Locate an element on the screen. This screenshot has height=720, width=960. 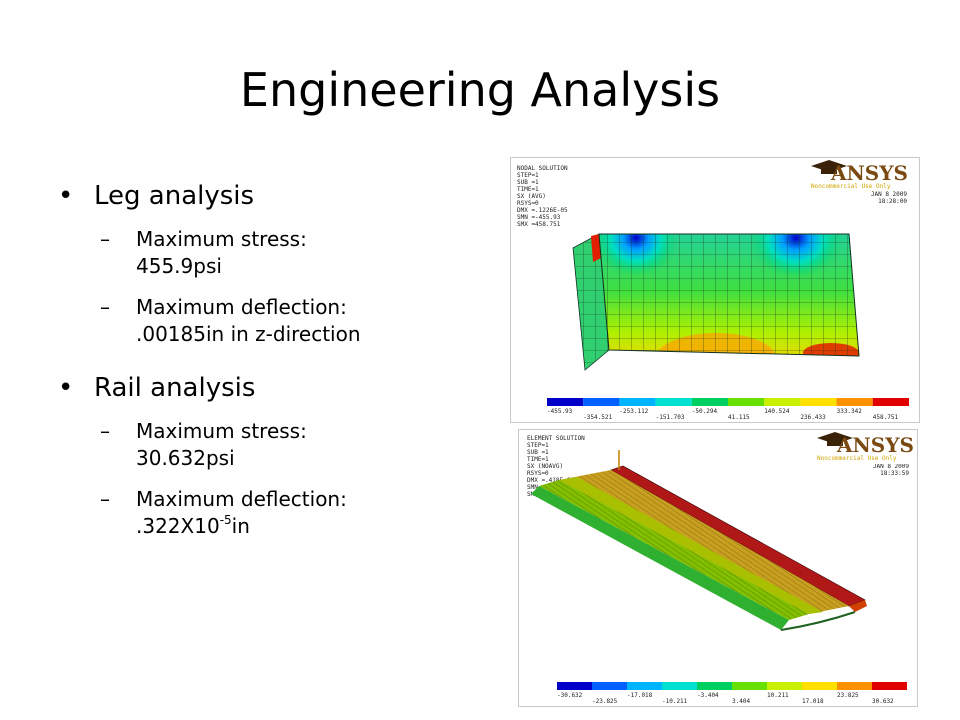
legend-tick-label: -10.211 is located at coordinates (675, 701).